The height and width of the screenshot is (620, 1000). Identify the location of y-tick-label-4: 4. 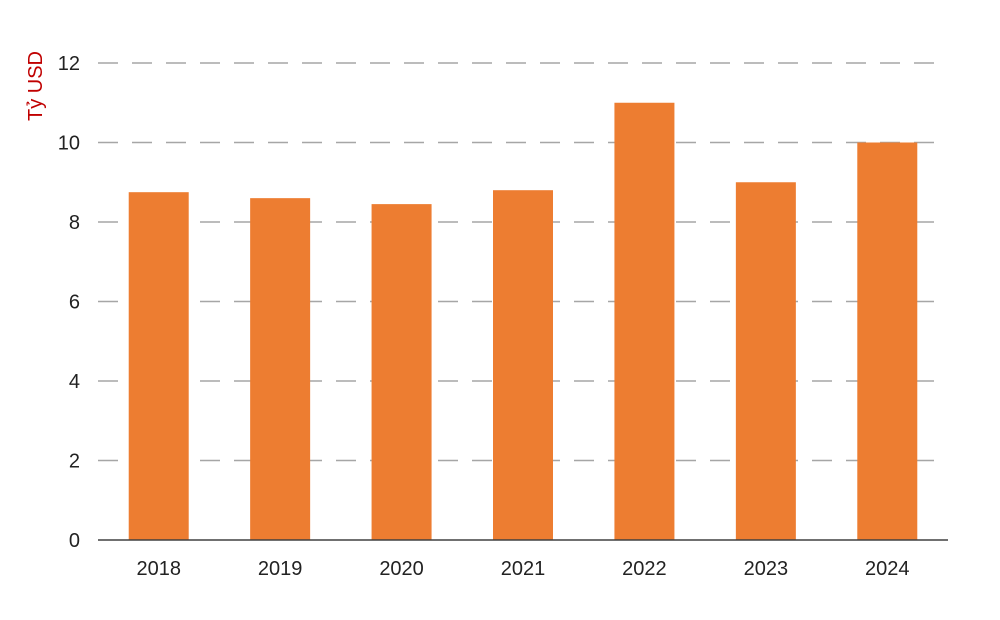
(74, 382).